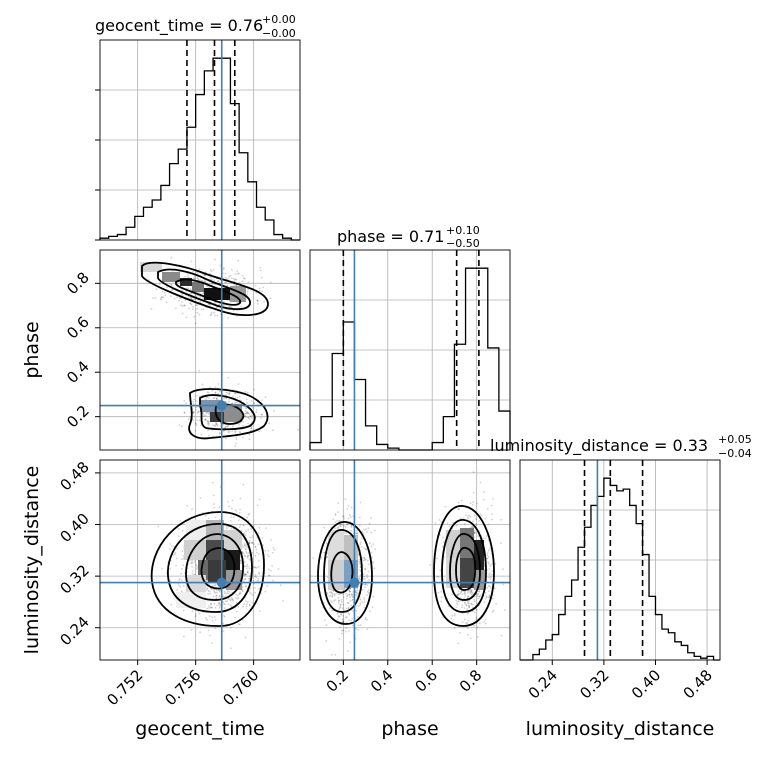 The width and height of the screenshot is (760, 760). What do you see at coordinates (279, 19) in the screenshot?
I see `title-geocent-time-upper: +0.00` at bounding box center [279, 19].